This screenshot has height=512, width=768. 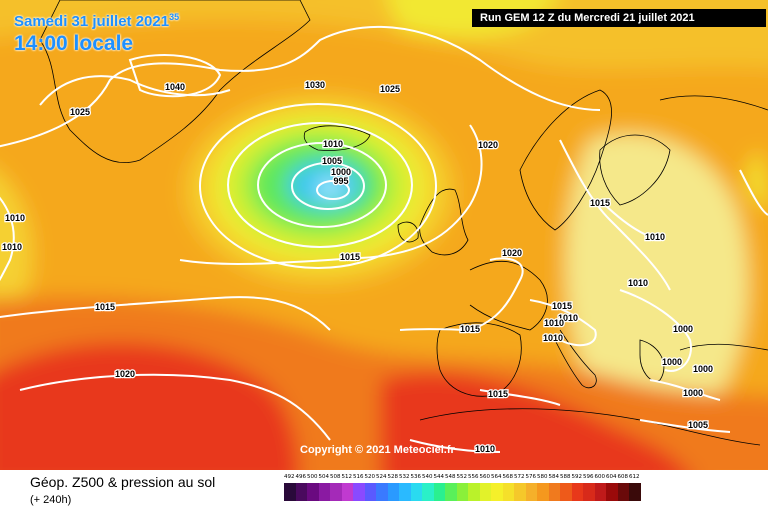 I want to click on scale-label: 520, so click(x=370, y=477).